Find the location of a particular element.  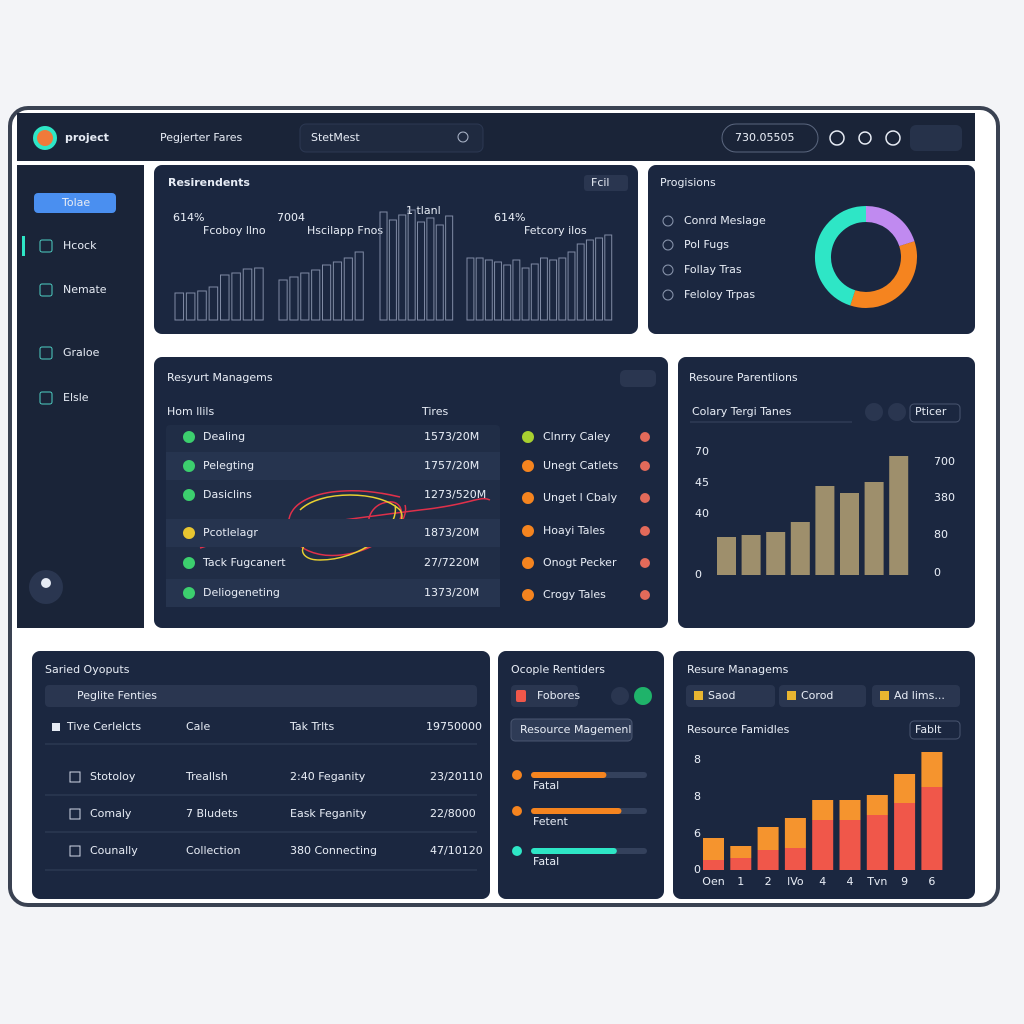

row-time: 1273/520M is located at coordinates (455, 494).